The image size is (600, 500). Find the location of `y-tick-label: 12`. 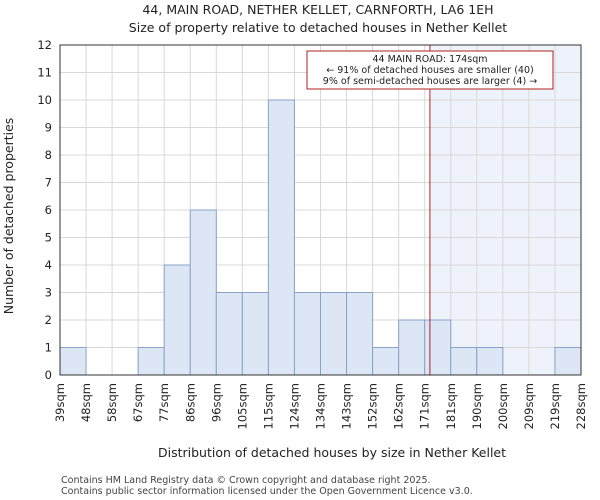

y-tick-label: 12 is located at coordinates (44, 45).